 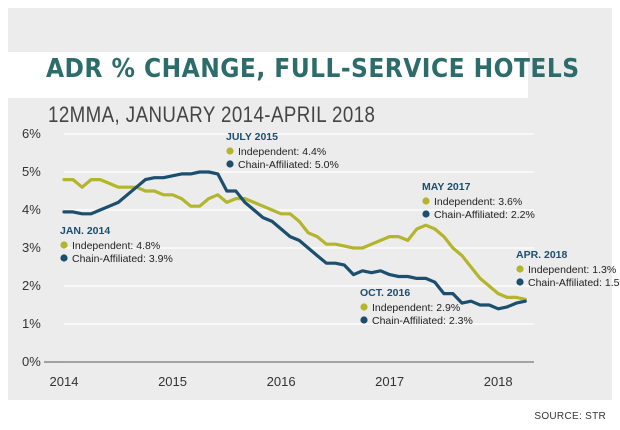 What do you see at coordinates (542, 255) in the screenshot?
I see `annotation-date: APR. 2018` at bounding box center [542, 255].